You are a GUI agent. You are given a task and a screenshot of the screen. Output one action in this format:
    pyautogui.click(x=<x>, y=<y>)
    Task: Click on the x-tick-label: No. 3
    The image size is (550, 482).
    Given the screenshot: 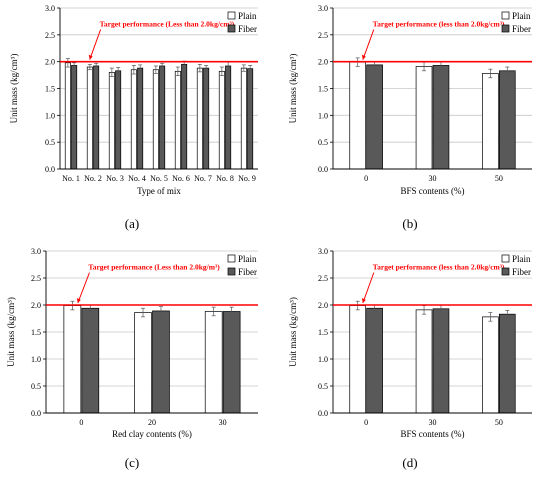 What is the action you would take?
    pyautogui.click(x=115, y=178)
    